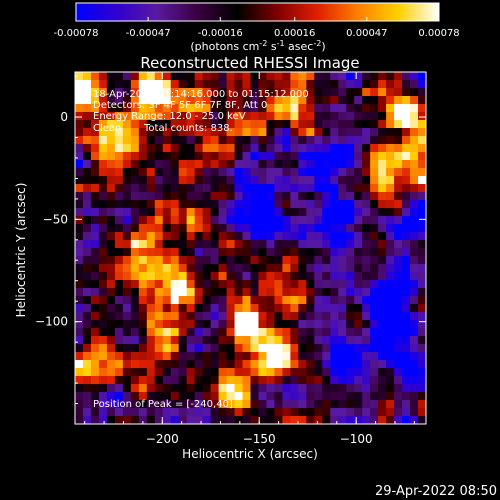 Image resolution: width=500 pixels, height=500 pixels. Describe the element at coordinates (366, 33) in the screenshot. I see `colorbar-tick-label: 0.00047` at that location.